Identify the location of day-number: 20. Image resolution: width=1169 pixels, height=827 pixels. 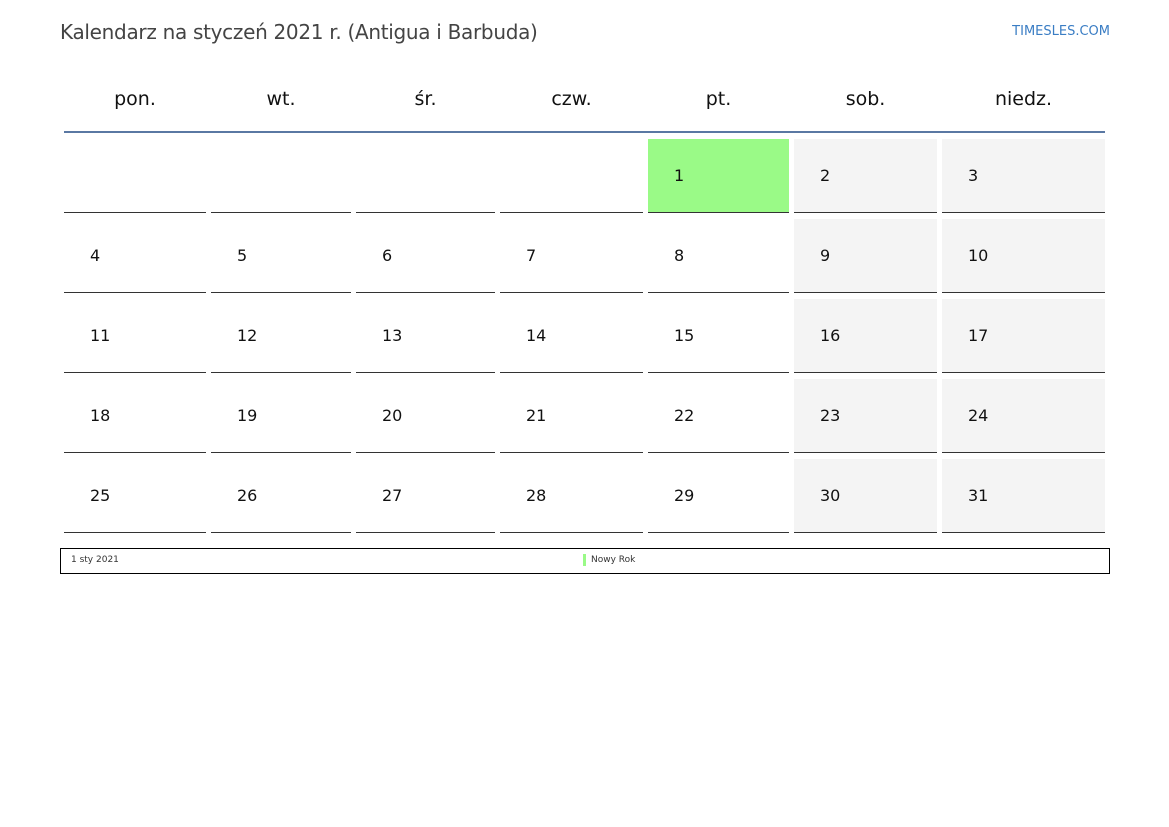
(392, 415).